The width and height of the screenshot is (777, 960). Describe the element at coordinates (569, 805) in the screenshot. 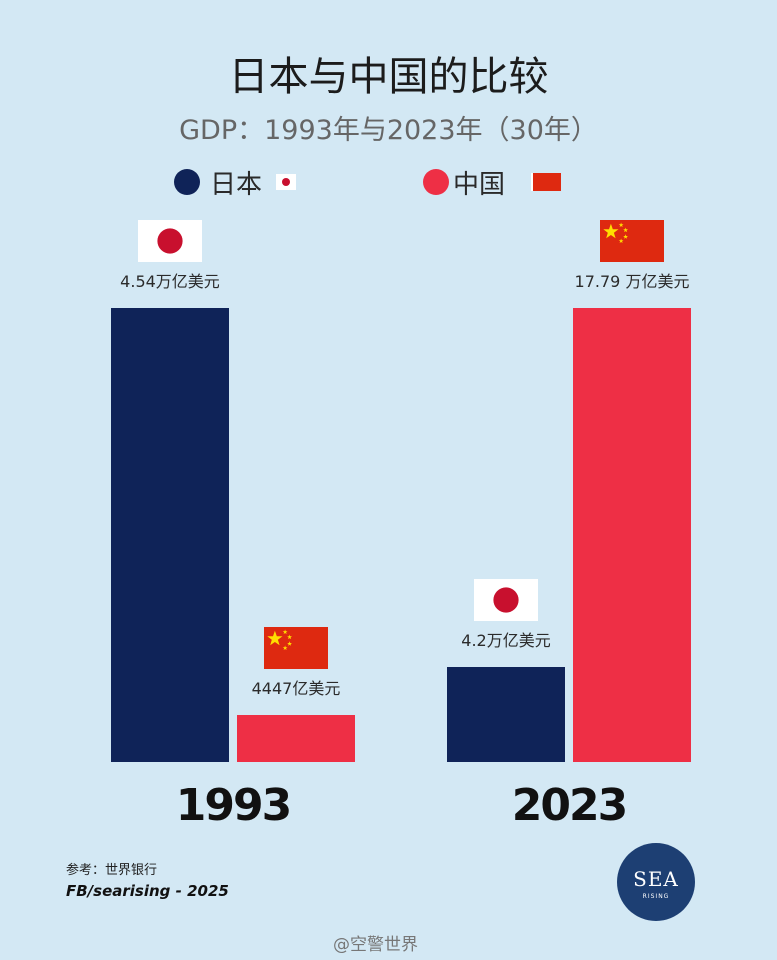

I see `x-tick-label-2023: 2023` at that location.